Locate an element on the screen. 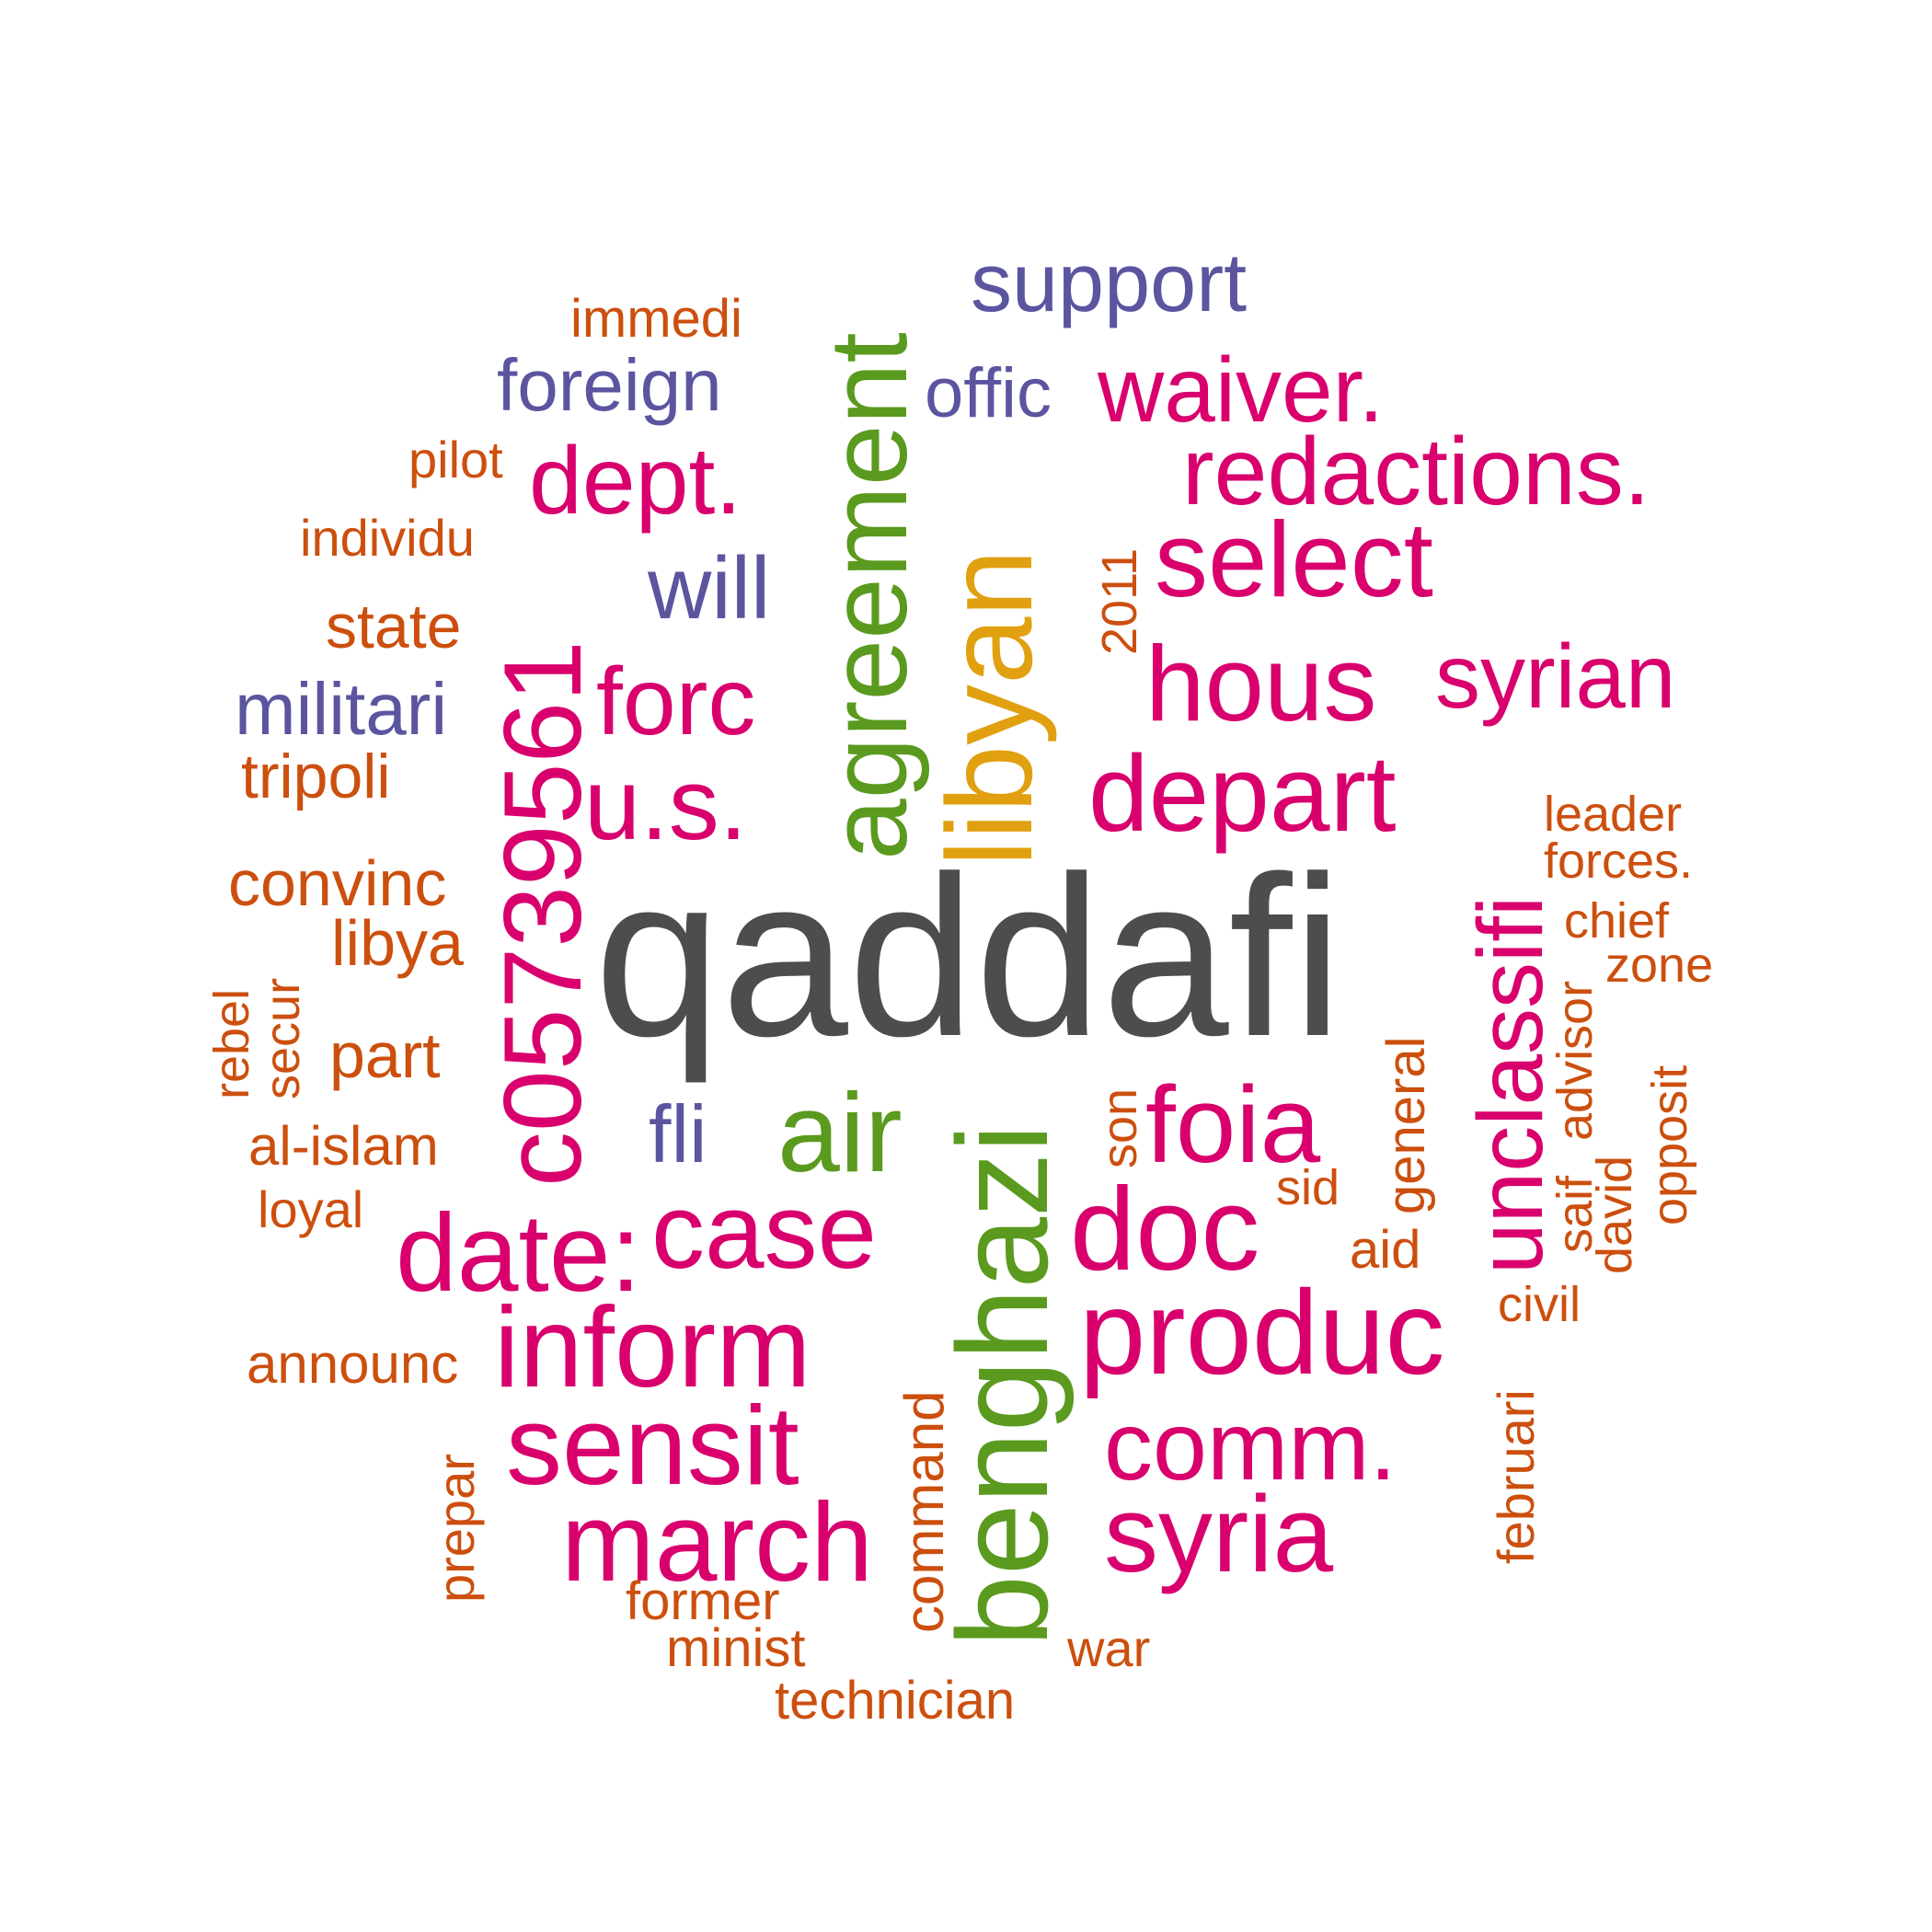 This screenshot has width=1932, height=1932. word-waiver: waiver. is located at coordinates (1241, 390).